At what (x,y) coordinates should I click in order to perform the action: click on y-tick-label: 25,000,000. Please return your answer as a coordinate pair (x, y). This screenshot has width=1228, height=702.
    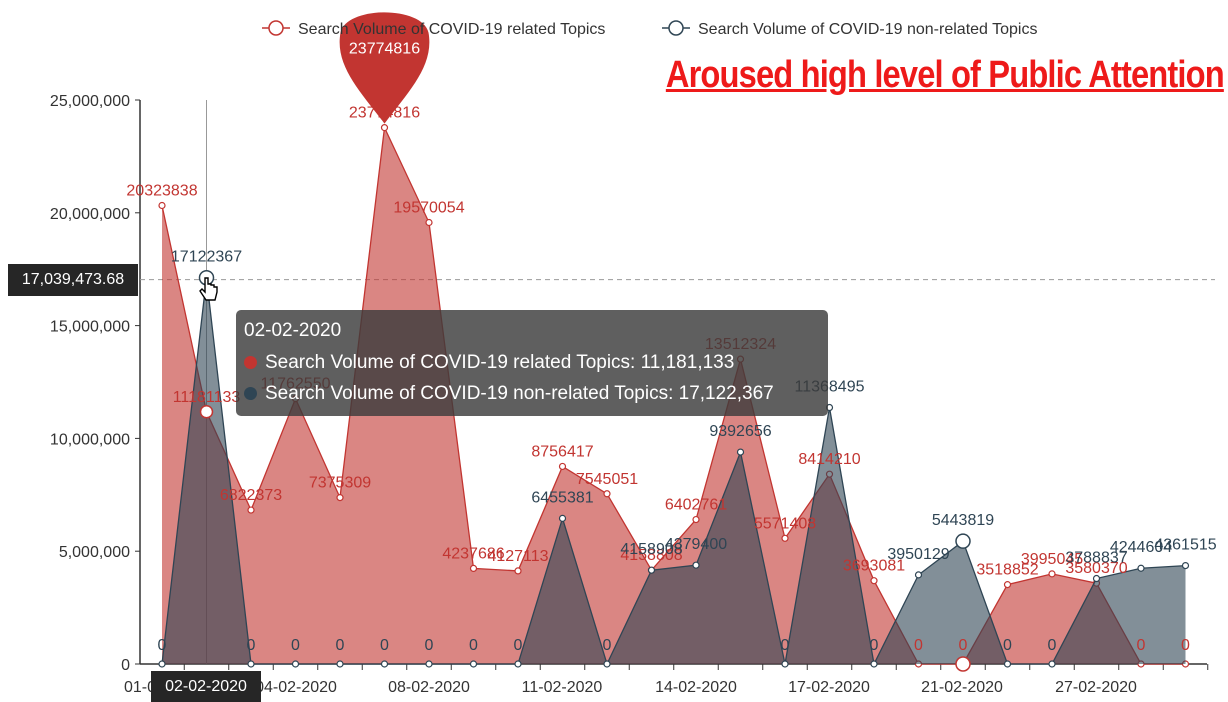
    Looking at the image, I should click on (90, 101).